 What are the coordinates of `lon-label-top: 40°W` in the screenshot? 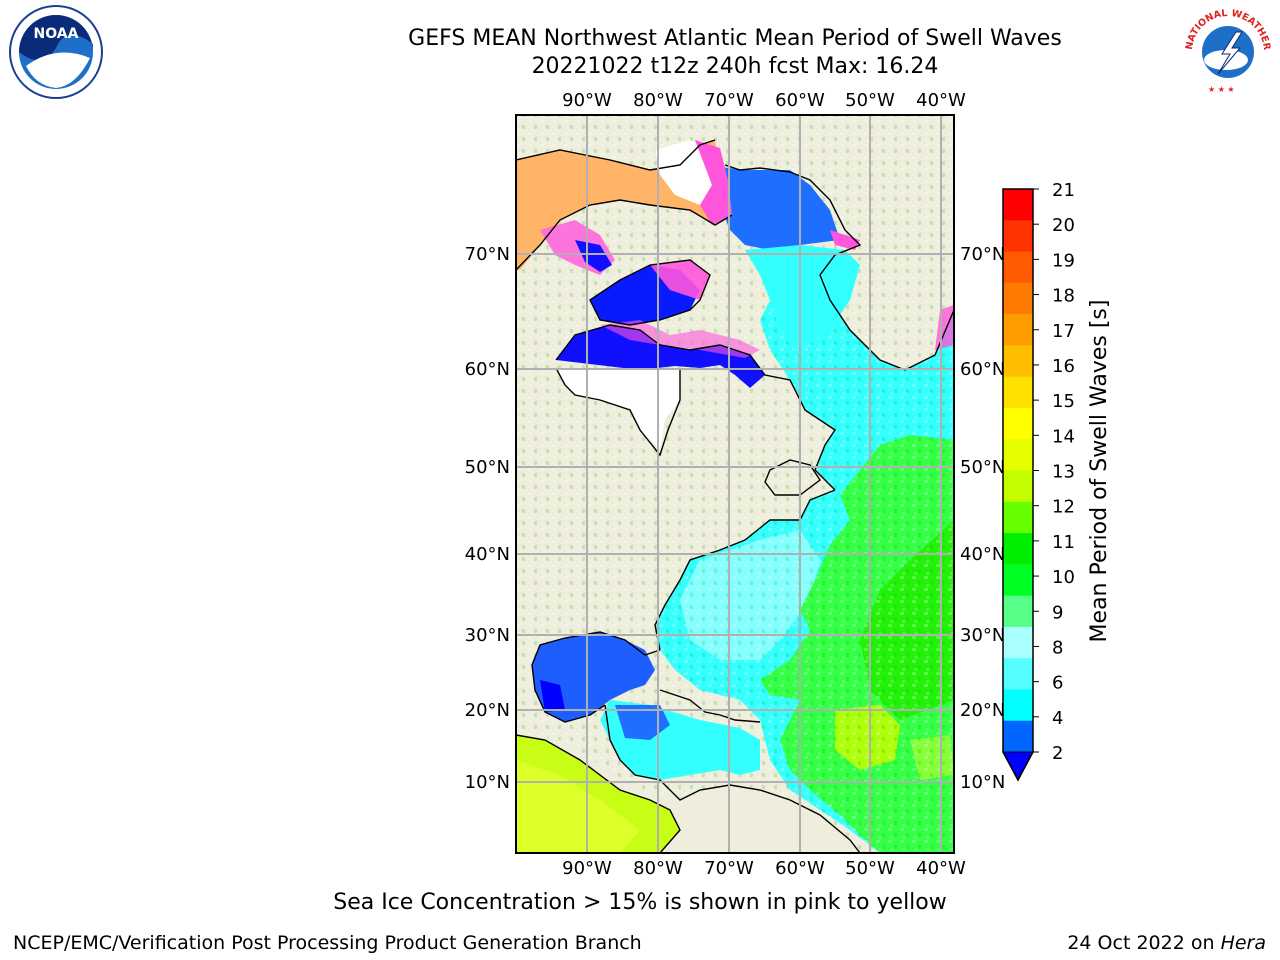 It's located at (941, 100).